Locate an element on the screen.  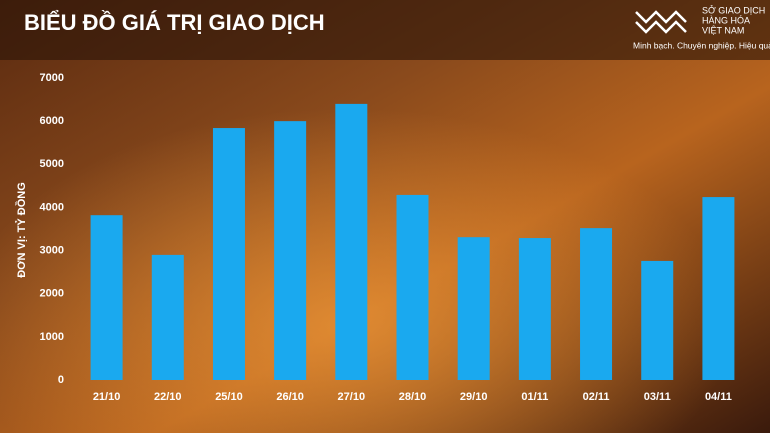
x-tick-label: 28/10 is located at coordinates (413, 397).